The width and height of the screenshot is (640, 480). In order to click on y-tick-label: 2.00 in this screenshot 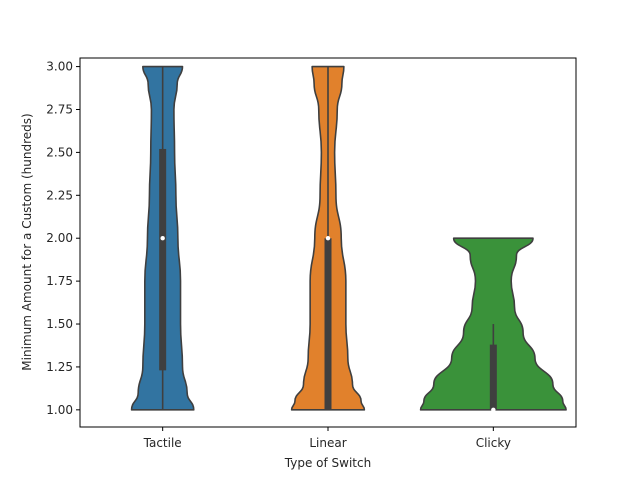, I will do `click(59, 238)`.